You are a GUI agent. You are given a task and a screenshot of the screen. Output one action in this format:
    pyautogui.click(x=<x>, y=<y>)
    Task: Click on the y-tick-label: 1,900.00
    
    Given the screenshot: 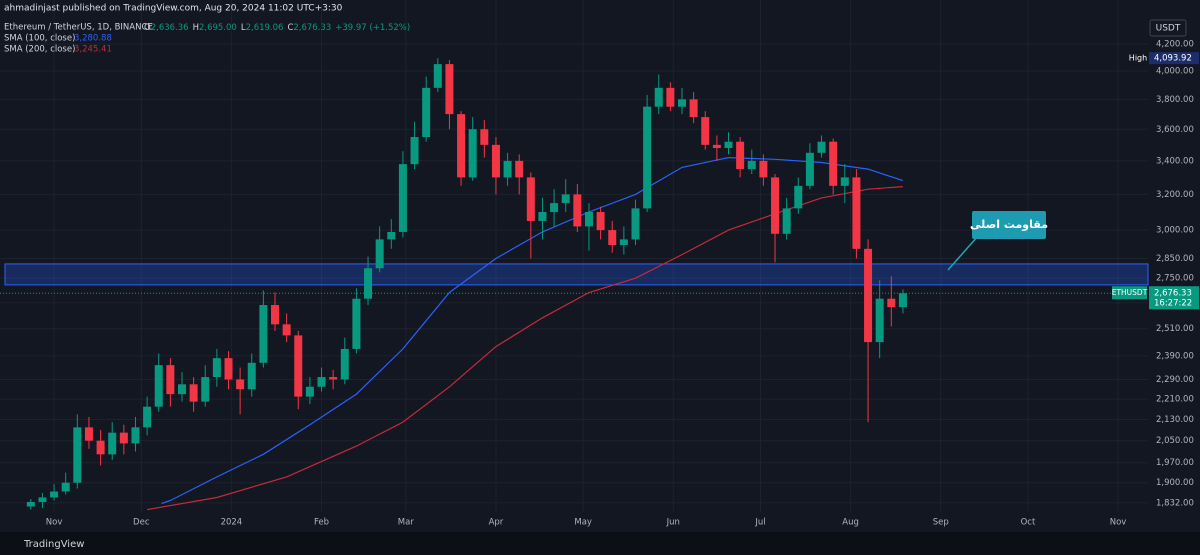 What is the action you would take?
    pyautogui.click(x=1175, y=483)
    